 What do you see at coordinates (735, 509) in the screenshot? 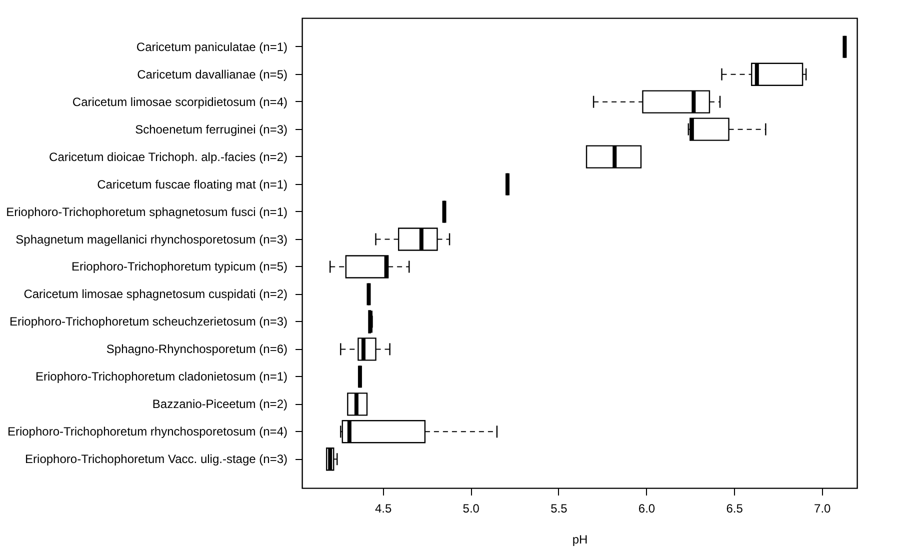
I see `x-tick-label: 6.5` at bounding box center [735, 509].